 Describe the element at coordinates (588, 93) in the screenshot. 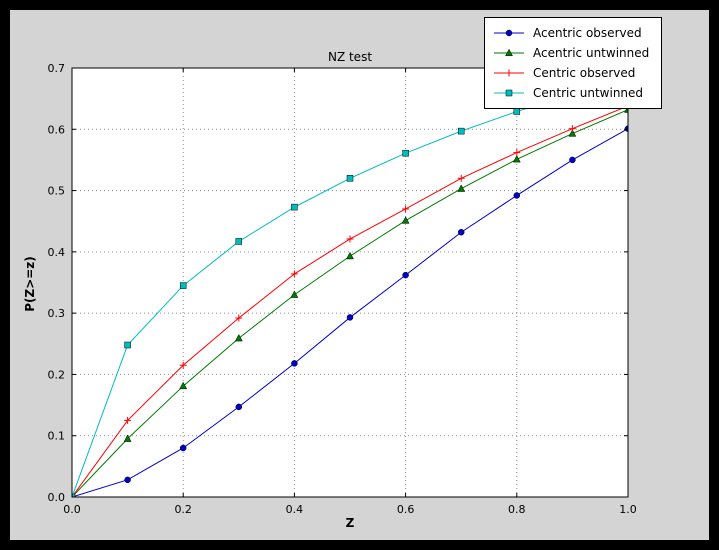

I see `legend-label: Centric untwinned` at that location.